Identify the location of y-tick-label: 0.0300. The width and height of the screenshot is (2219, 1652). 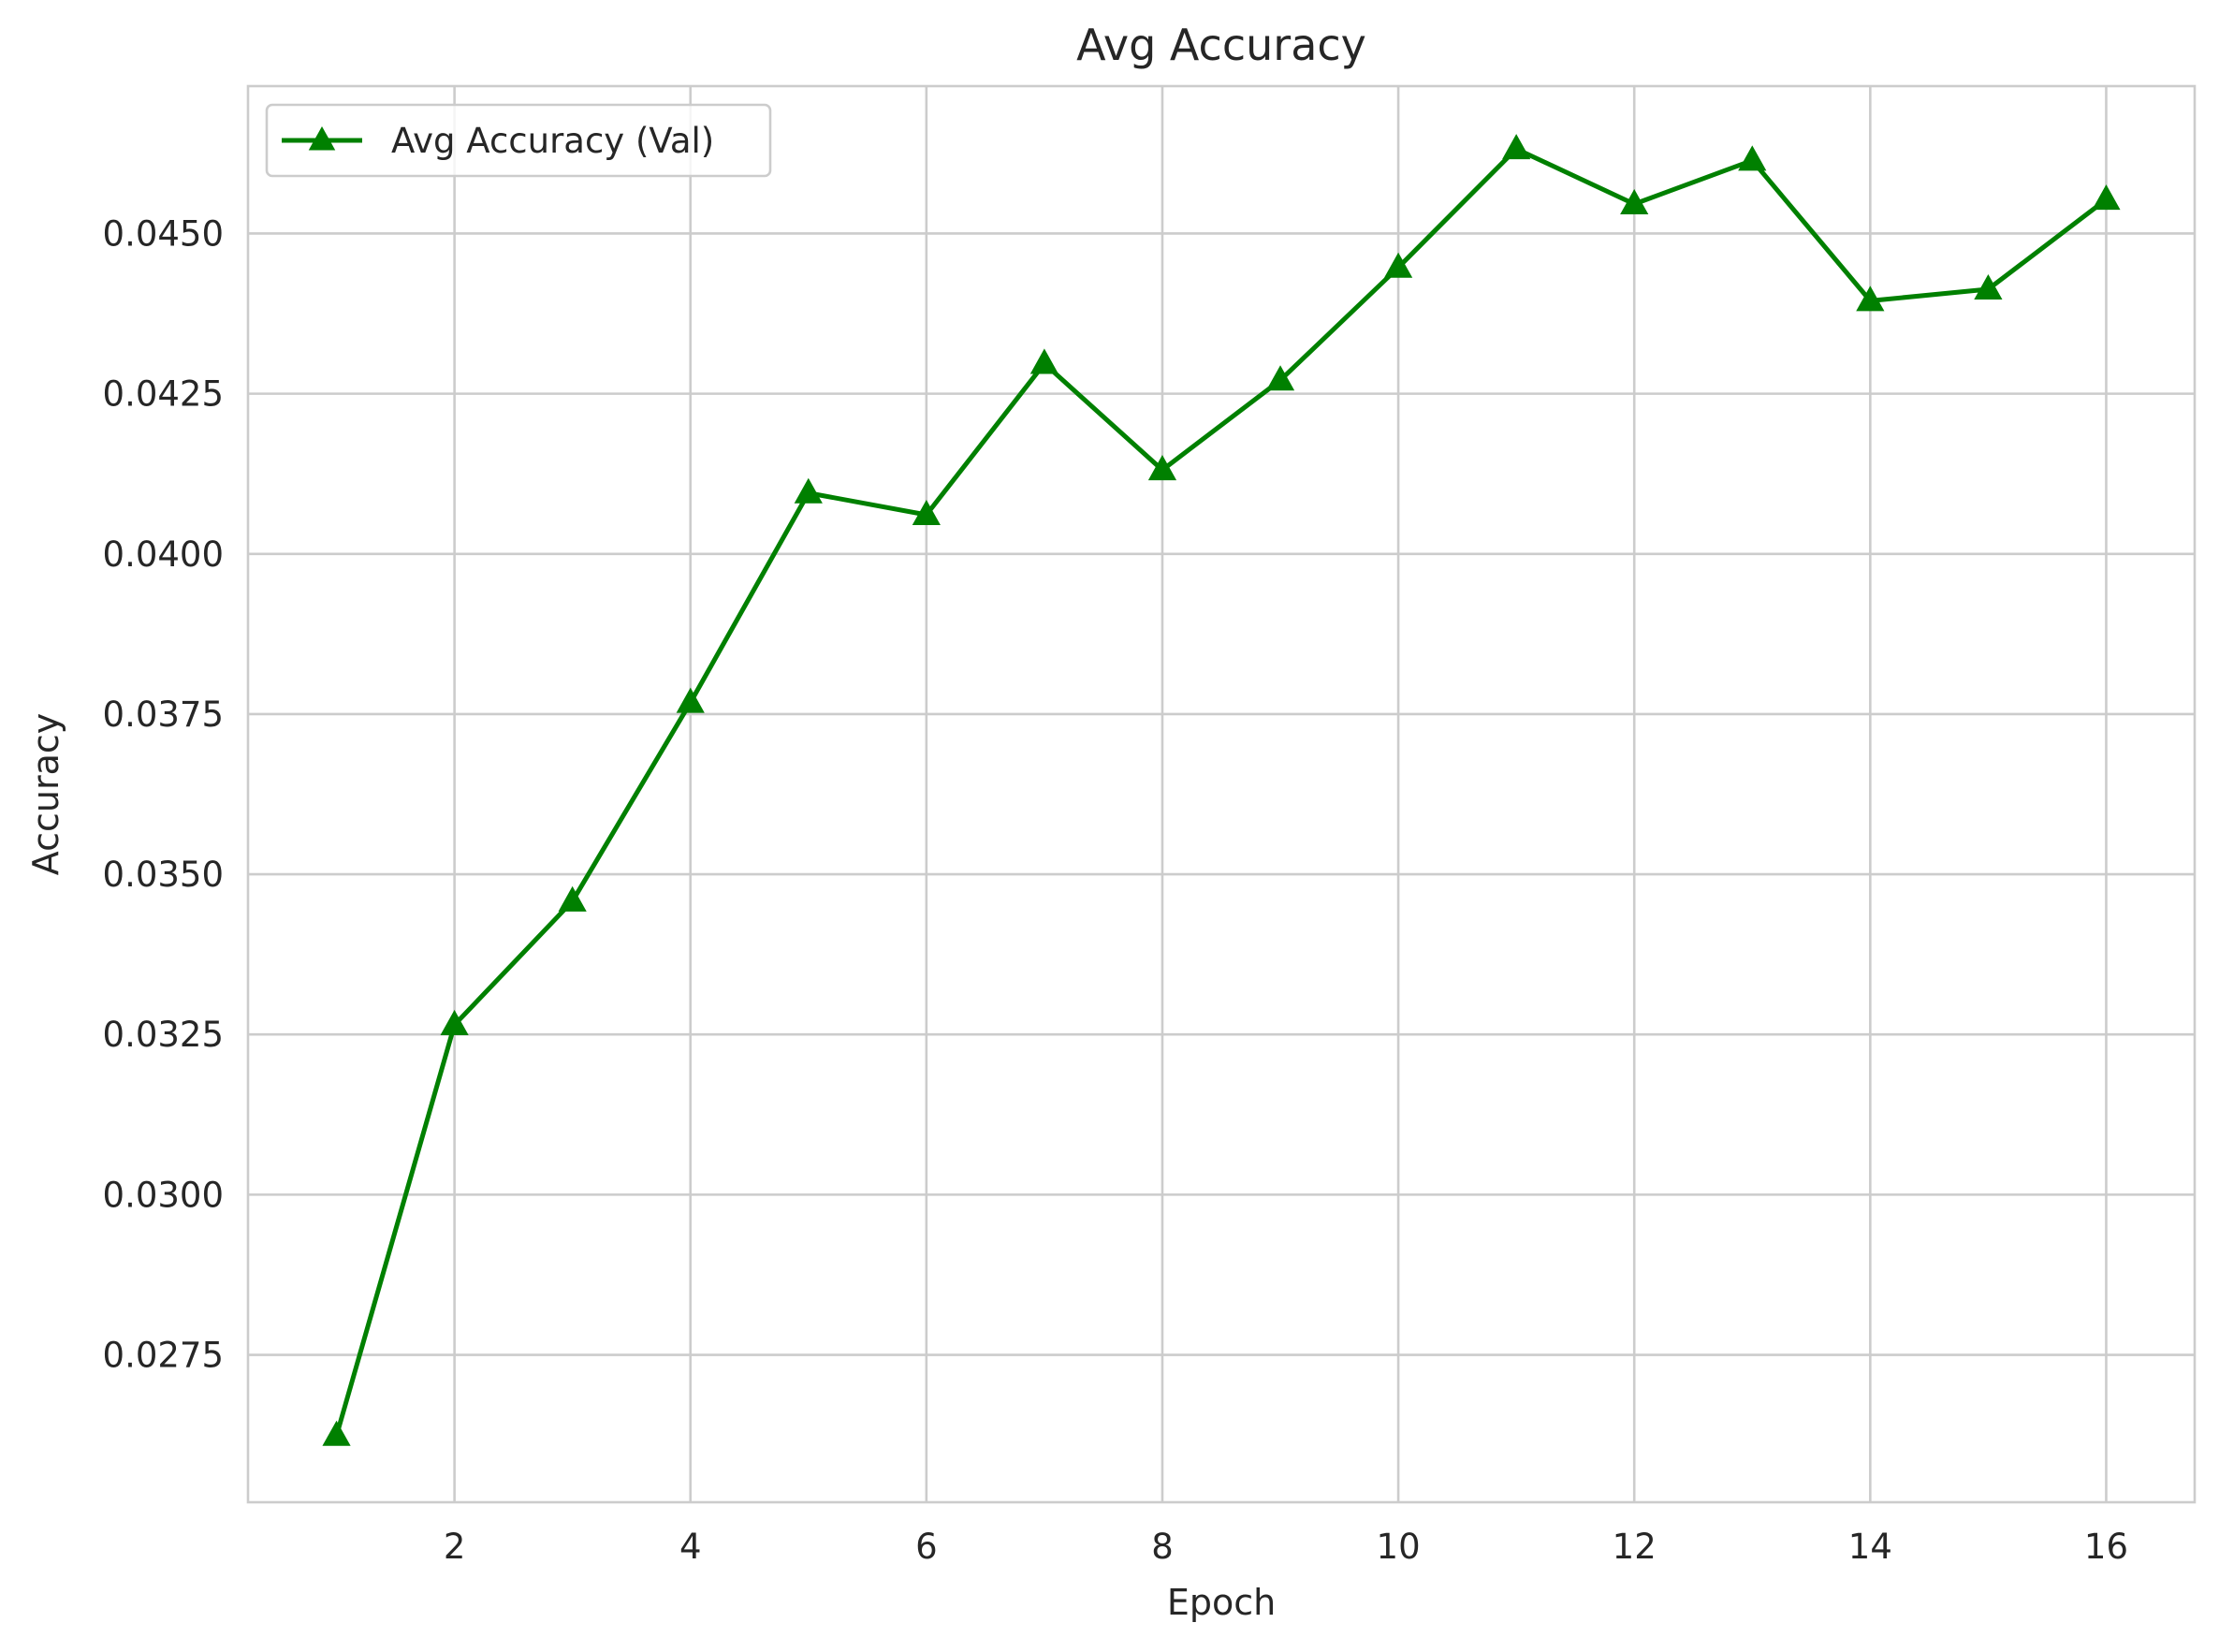
(163, 1195).